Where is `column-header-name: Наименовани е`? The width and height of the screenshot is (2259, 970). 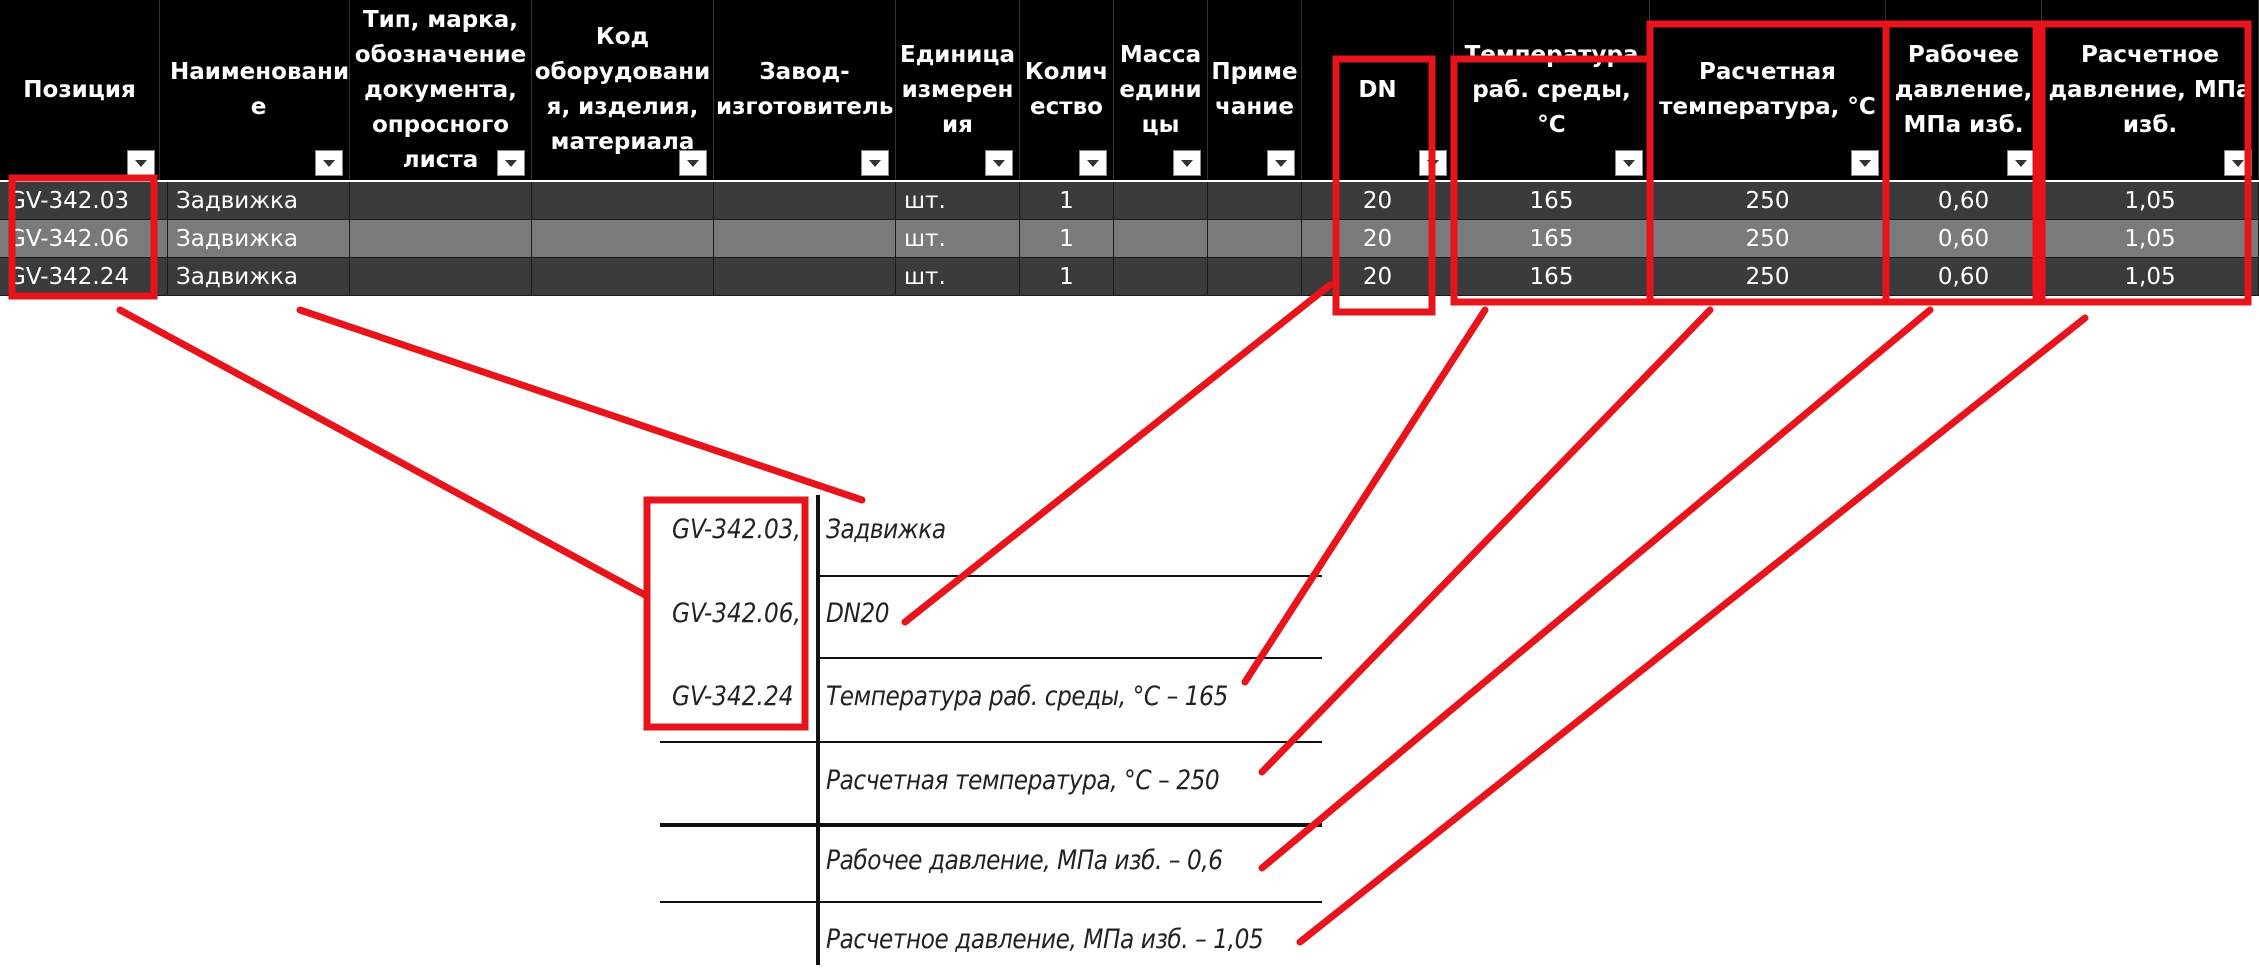 column-header-name: Наименовани е is located at coordinates (259, 90).